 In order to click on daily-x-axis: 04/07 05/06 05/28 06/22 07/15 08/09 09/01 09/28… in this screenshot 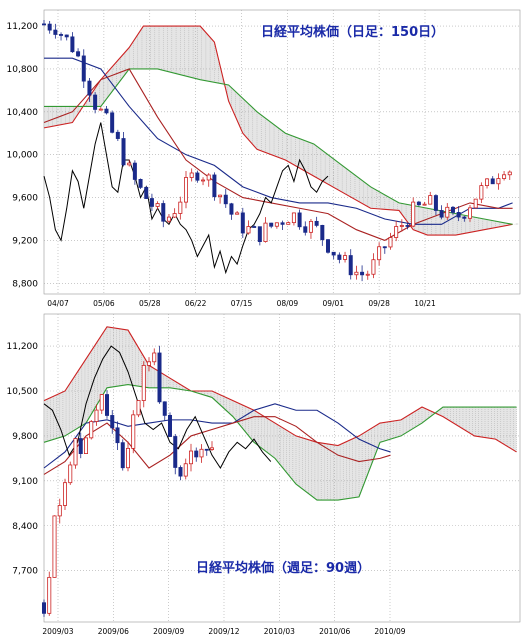, I will do `click(241, 303)`.